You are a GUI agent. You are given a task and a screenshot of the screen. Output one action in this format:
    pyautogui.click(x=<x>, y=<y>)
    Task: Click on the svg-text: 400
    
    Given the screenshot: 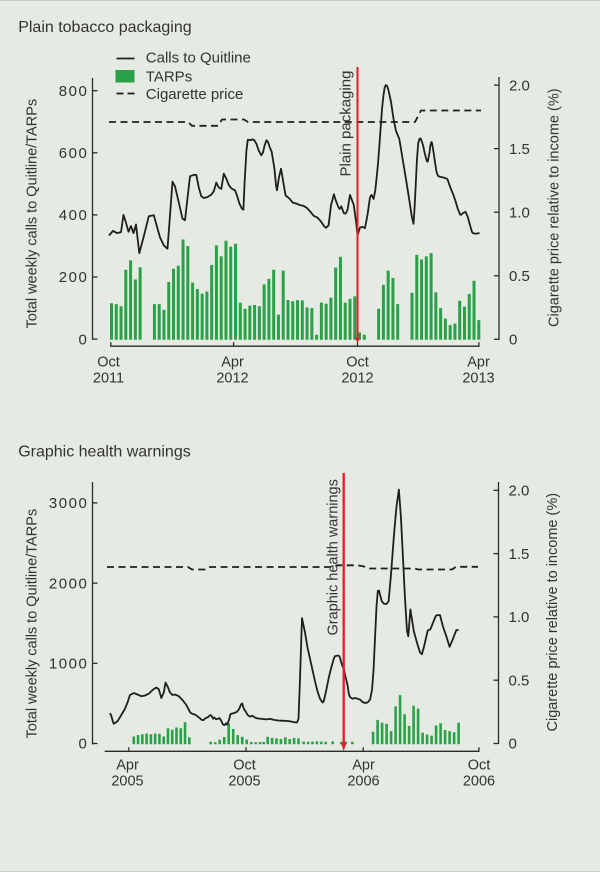 What is the action you would take?
    pyautogui.click(x=74, y=215)
    